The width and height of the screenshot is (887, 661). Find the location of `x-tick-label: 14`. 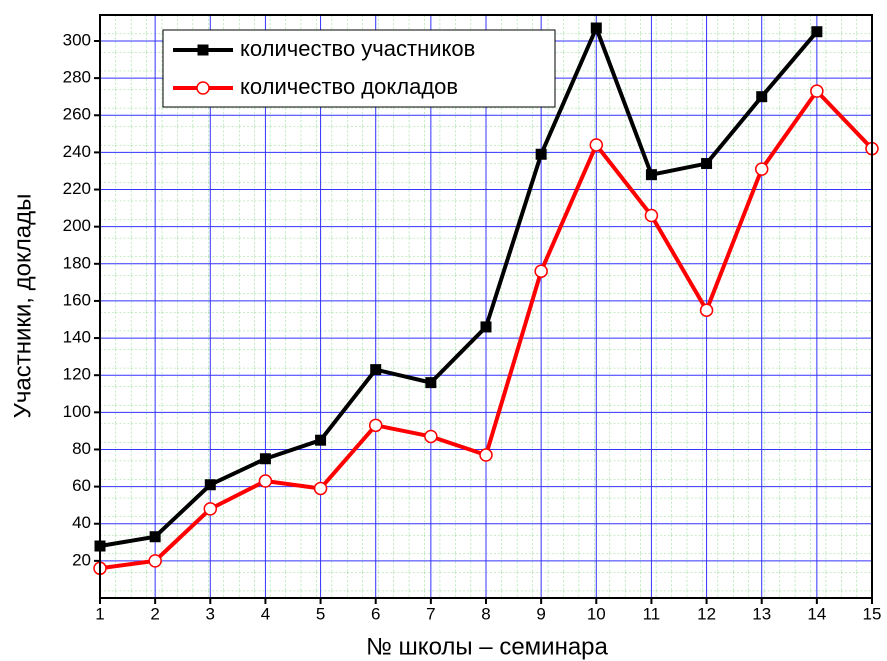

x-tick-label: 14 is located at coordinates (816, 613).